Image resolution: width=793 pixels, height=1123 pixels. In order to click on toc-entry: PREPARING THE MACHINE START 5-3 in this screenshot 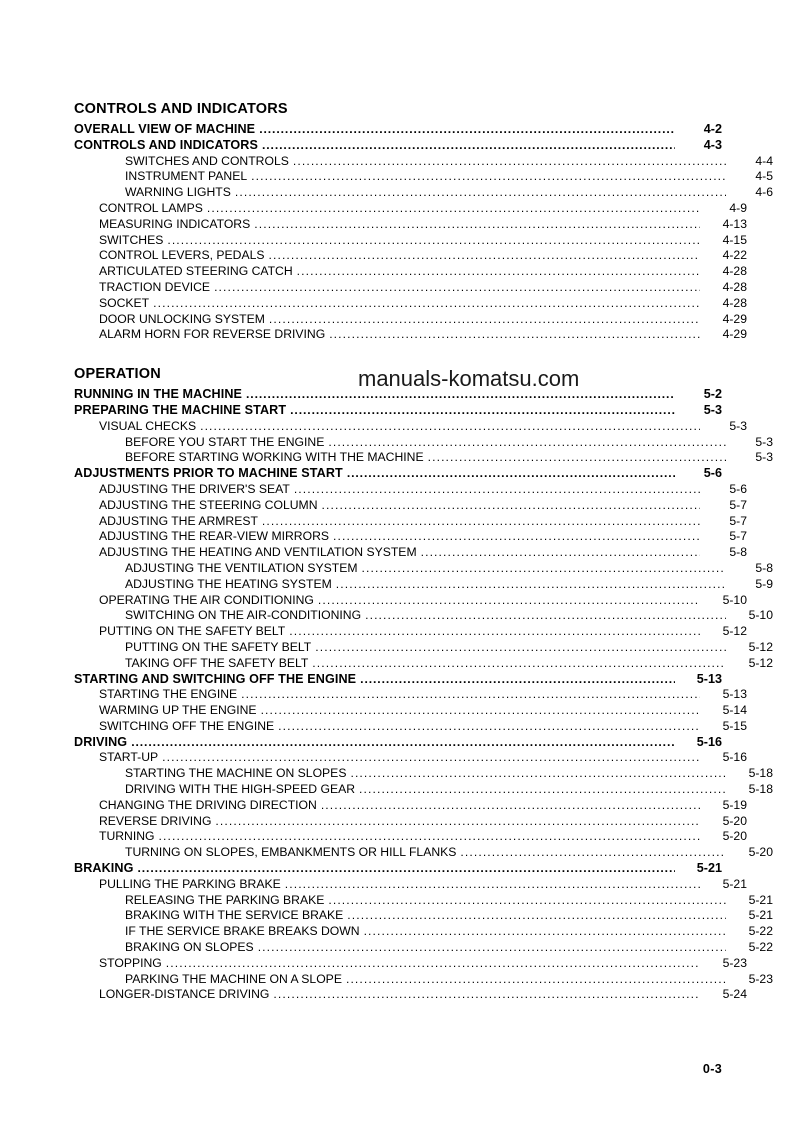, I will do `click(398, 411)`.